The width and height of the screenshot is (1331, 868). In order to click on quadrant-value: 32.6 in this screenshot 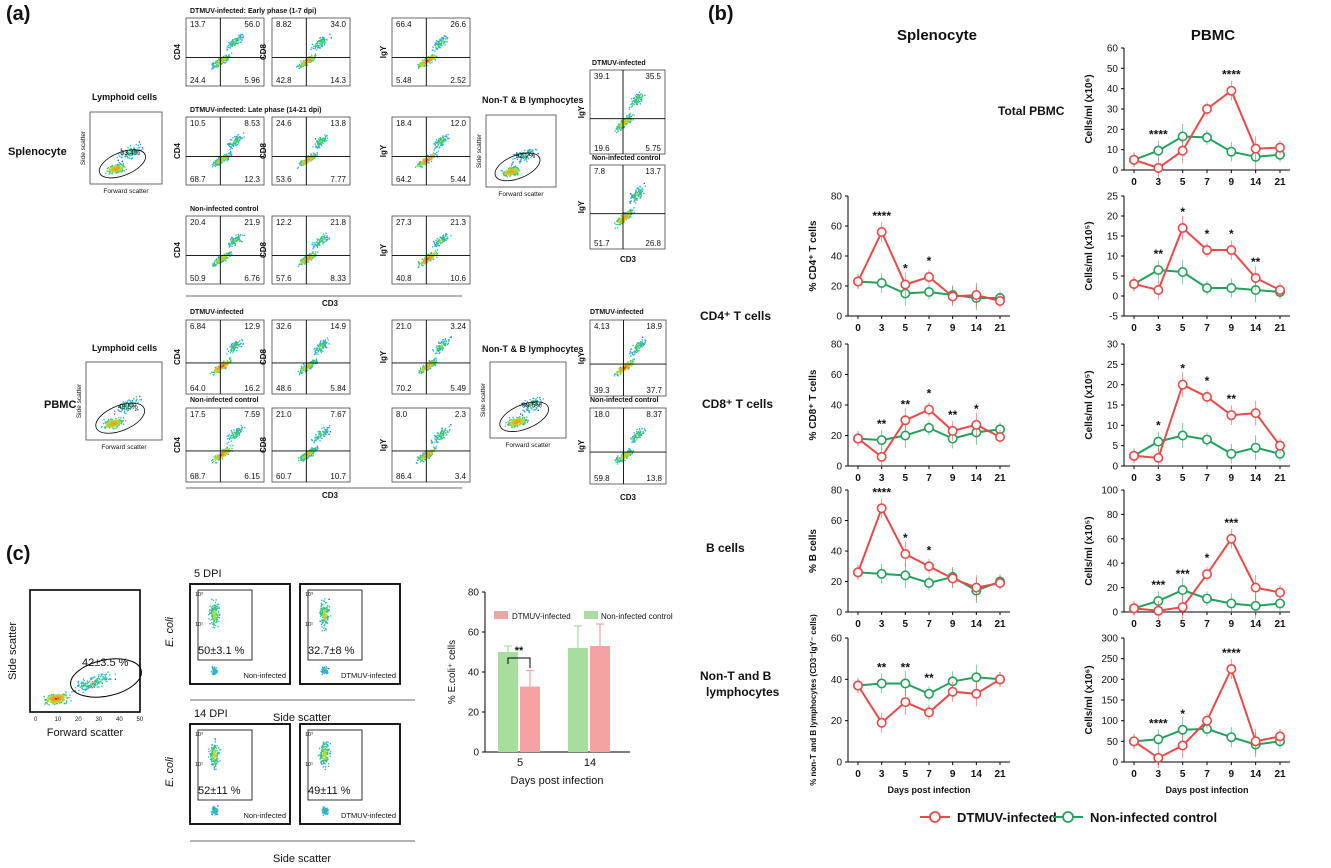, I will do `click(284, 326)`.